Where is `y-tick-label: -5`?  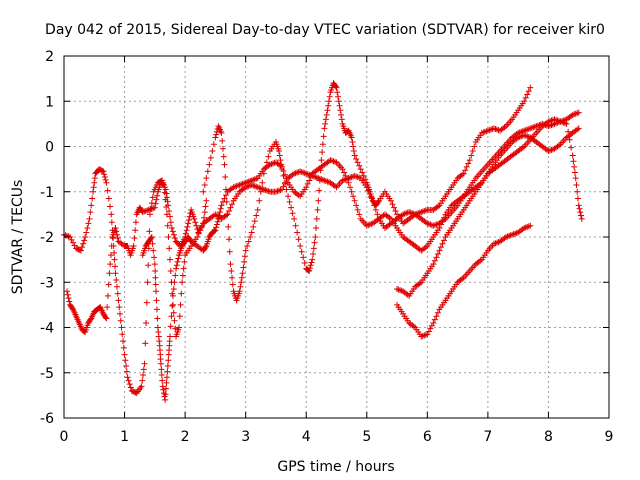 y-tick-label: -5 is located at coordinates (47, 374).